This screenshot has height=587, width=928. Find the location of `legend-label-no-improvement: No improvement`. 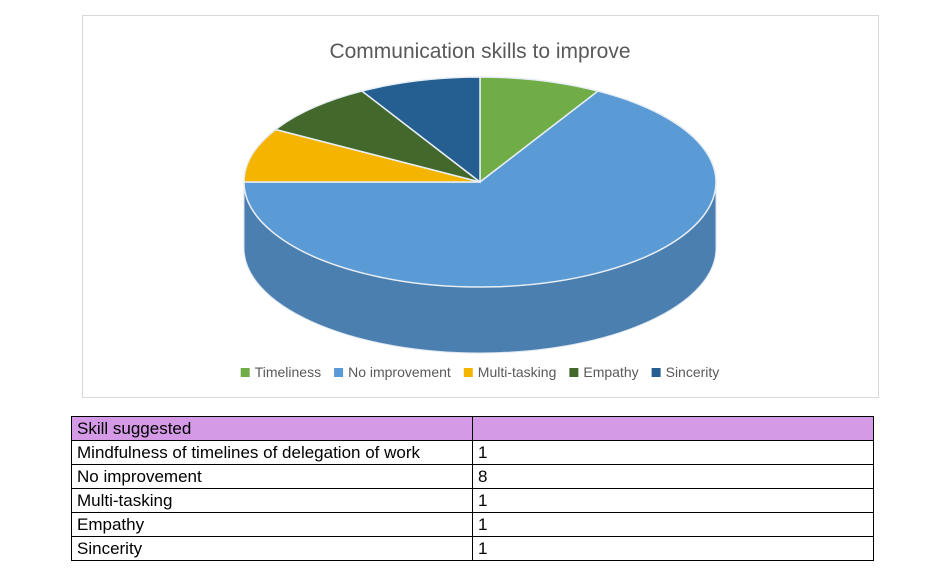

legend-label-no-improvement: No improvement is located at coordinates (399, 372).